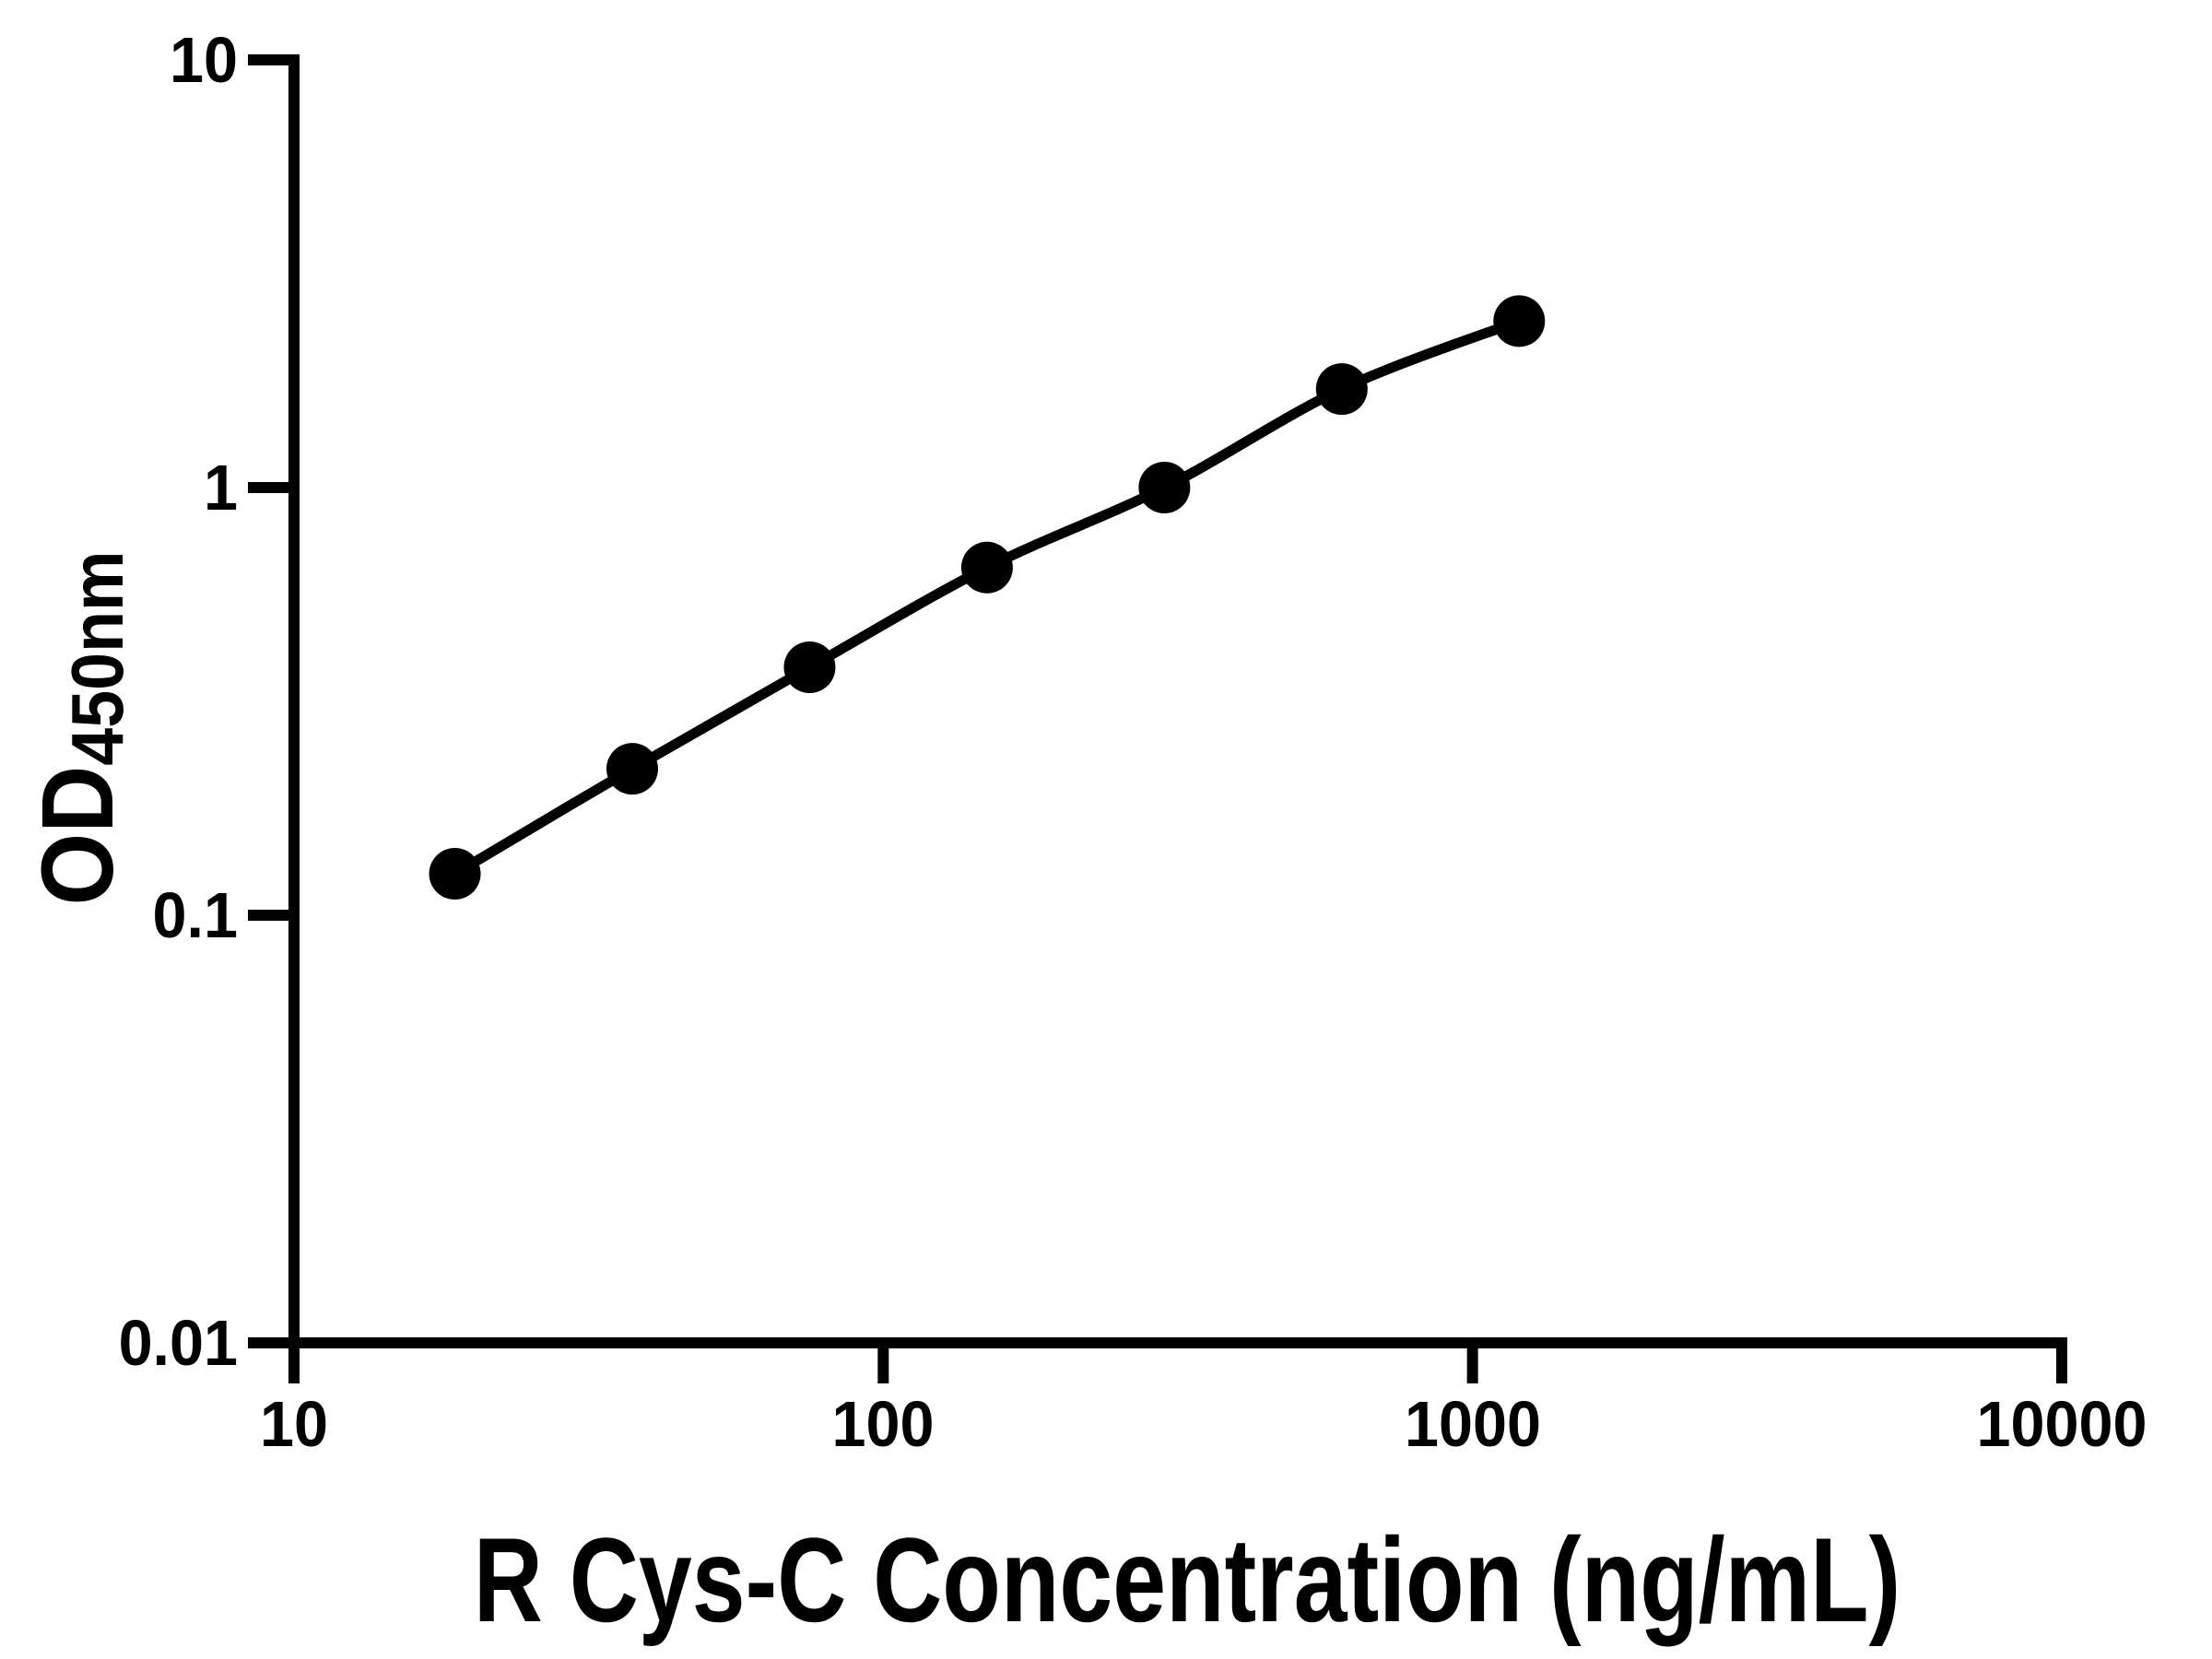 The height and width of the screenshot is (1659, 2212). What do you see at coordinates (294, 1424) in the screenshot?
I see `x-tick-label: 10` at bounding box center [294, 1424].